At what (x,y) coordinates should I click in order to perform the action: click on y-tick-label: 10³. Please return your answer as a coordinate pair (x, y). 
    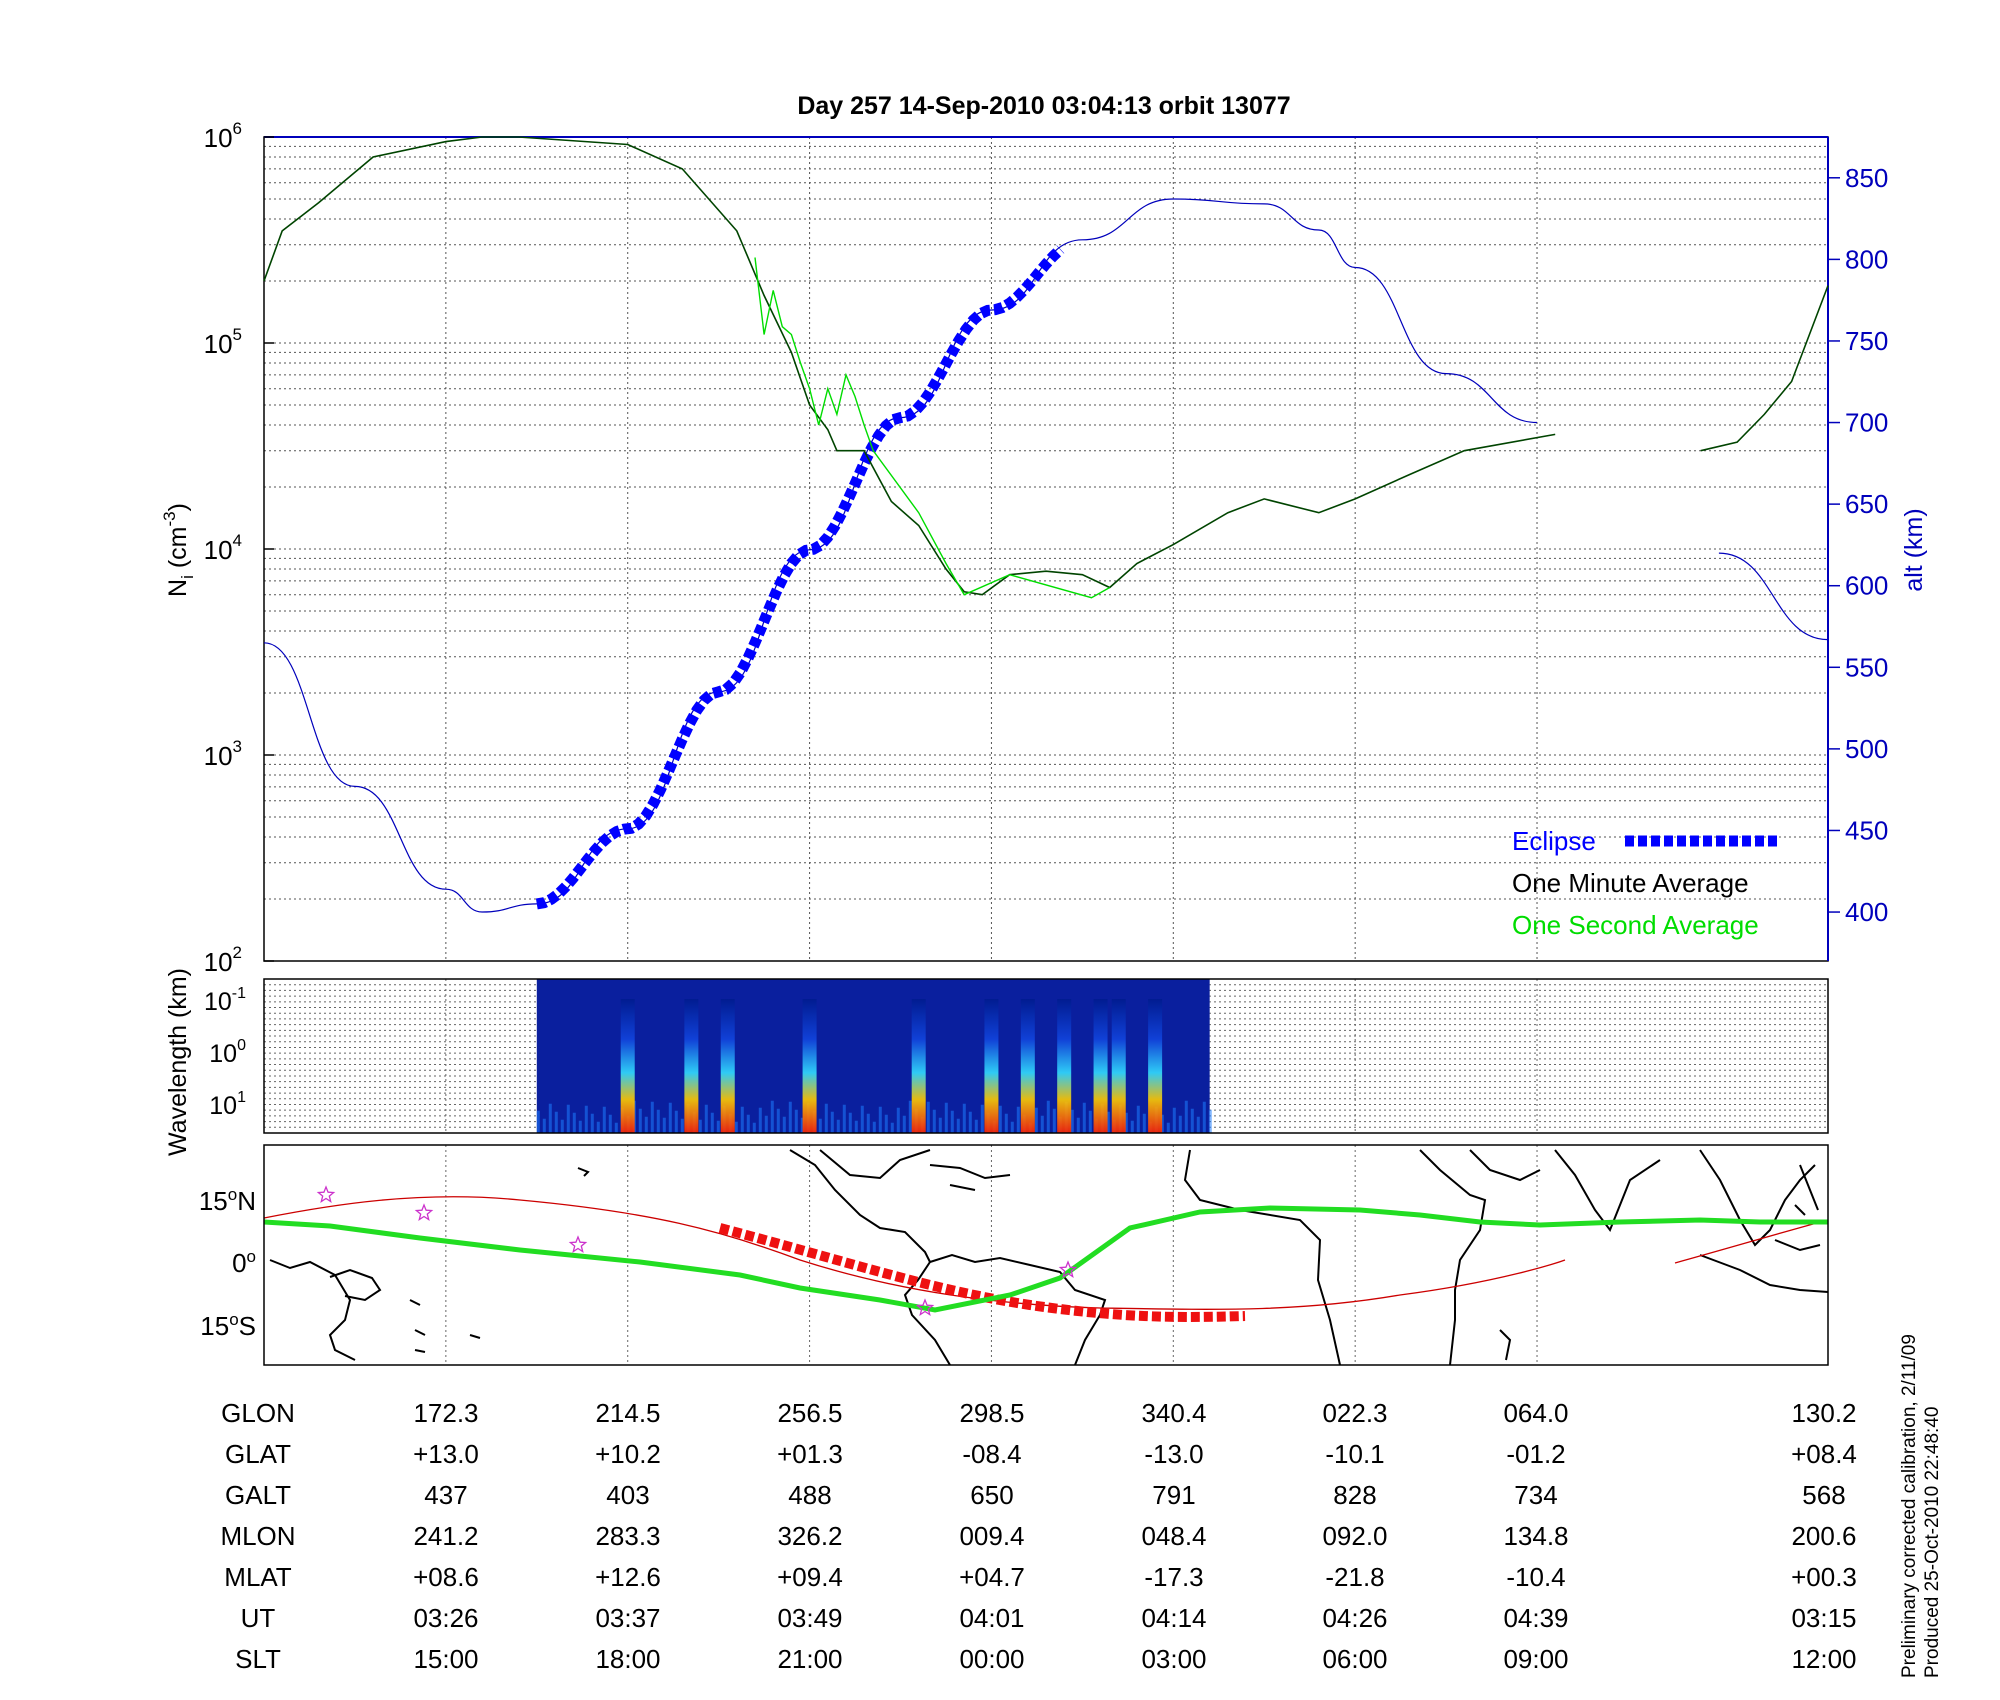
    Looking at the image, I should click on (223, 754).